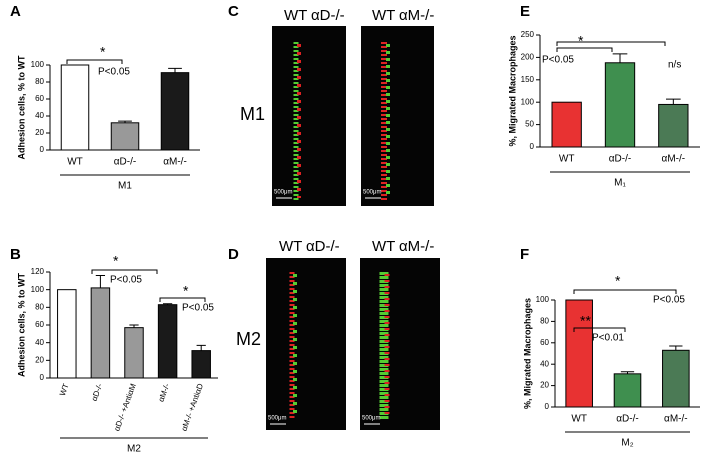 Image resolution: width=708 pixels, height=457 pixels. What do you see at coordinates (529, 124) in the screenshot?
I see `y-tick-label: 50` at bounding box center [529, 124].